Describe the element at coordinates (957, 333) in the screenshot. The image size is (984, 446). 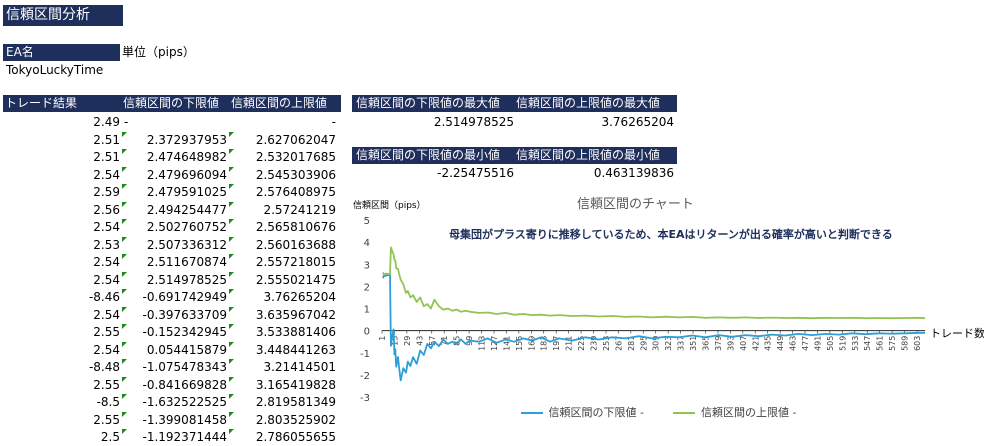
I see `chart-x-axis-label: トレード数` at that location.